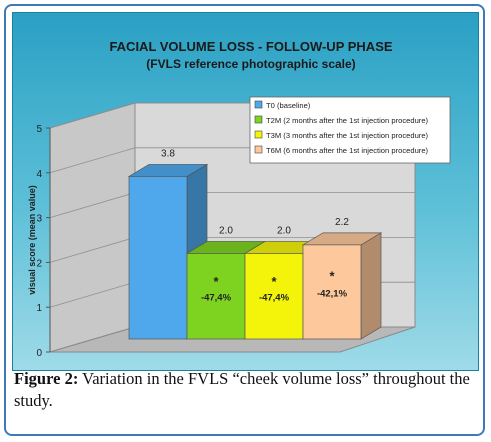 This screenshot has width=491, height=442. Describe the element at coordinates (32, 240) in the screenshot. I see `y-axis-label: visual score (mean value)` at that location.